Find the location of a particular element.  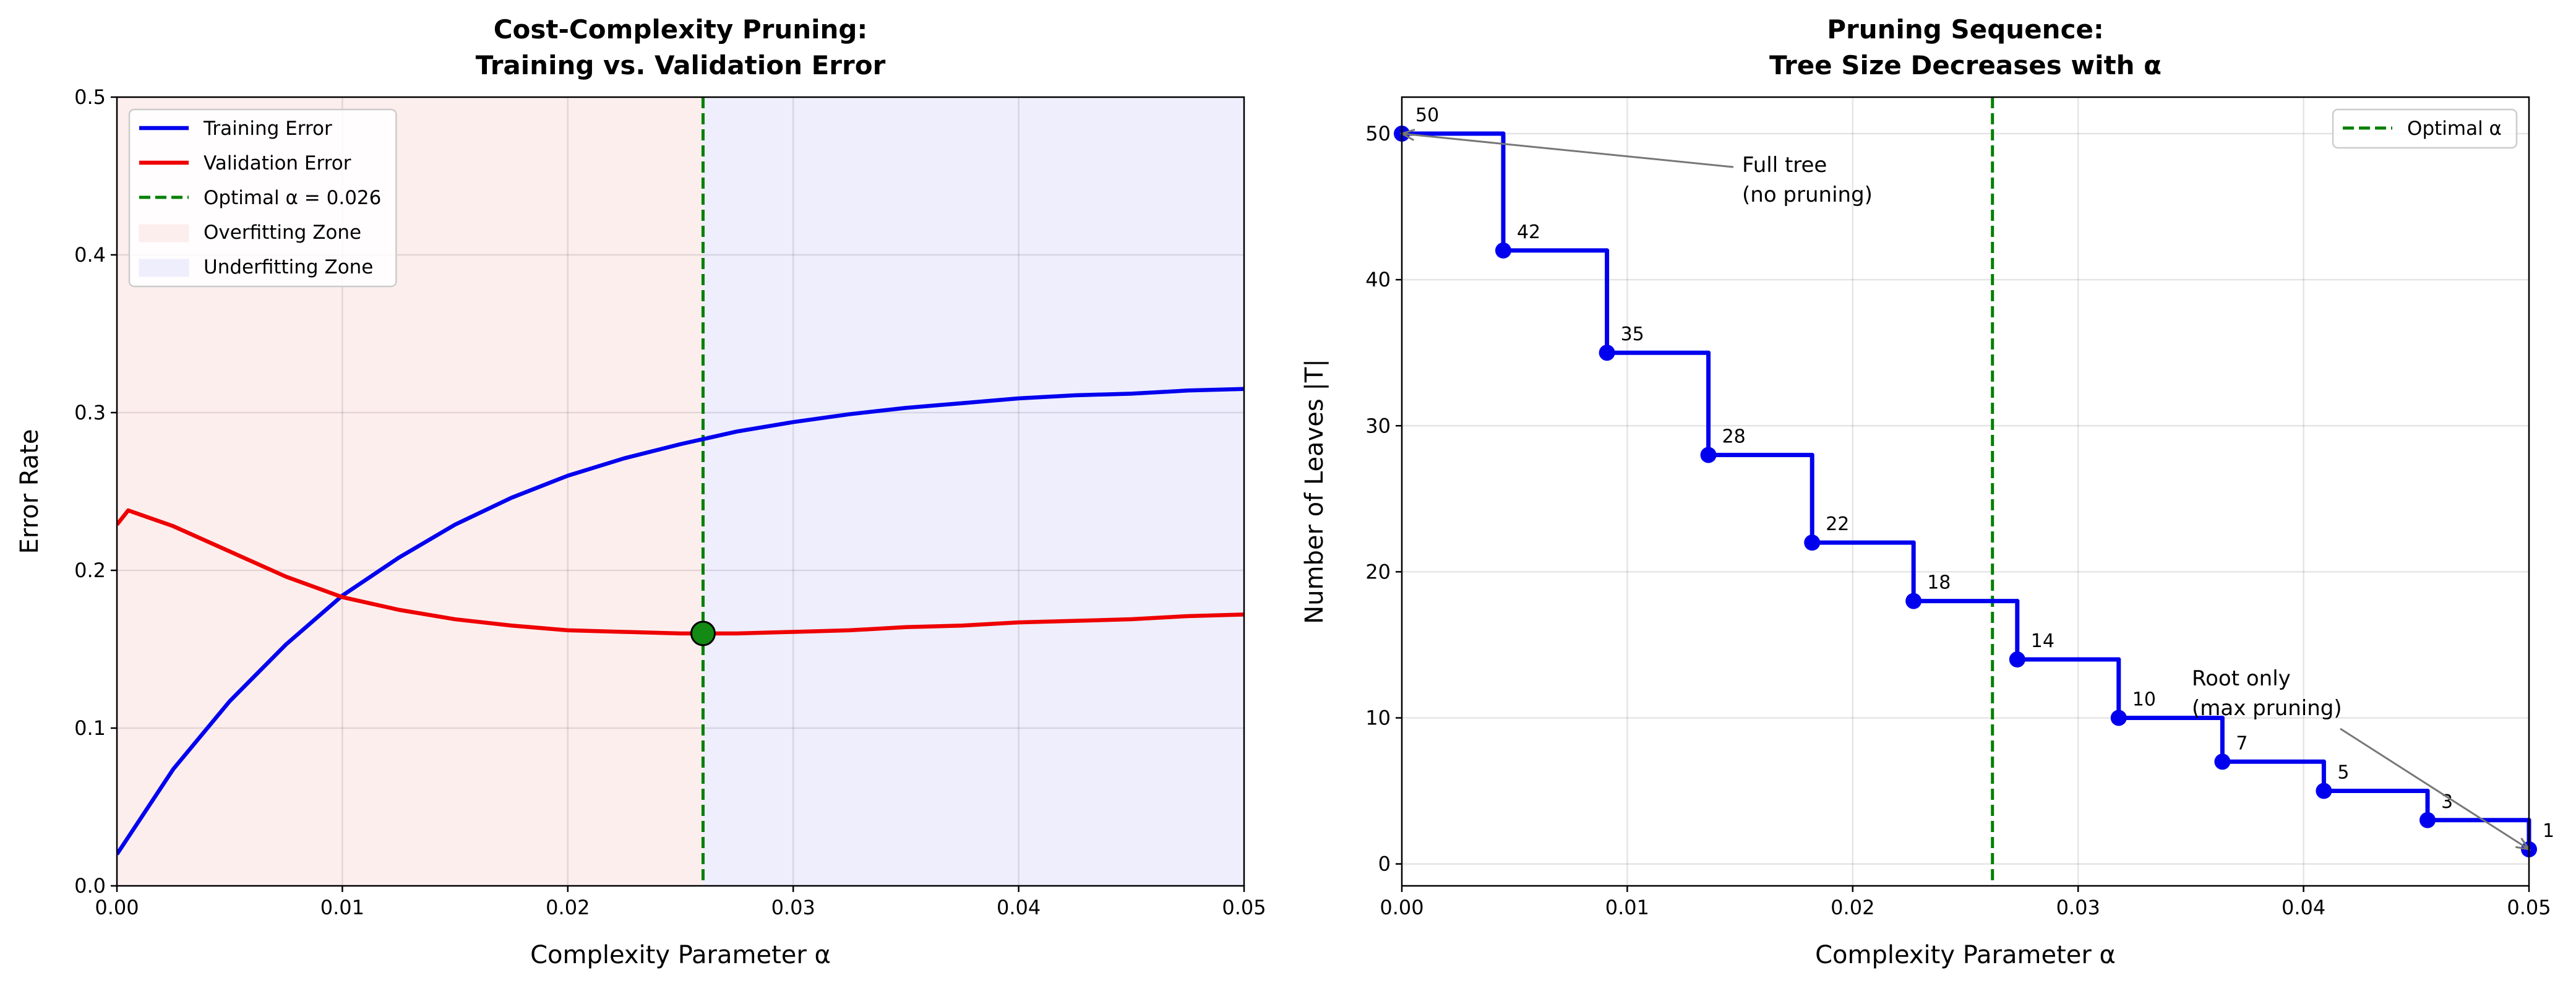

data-label: 10 is located at coordinates (2144, 699).